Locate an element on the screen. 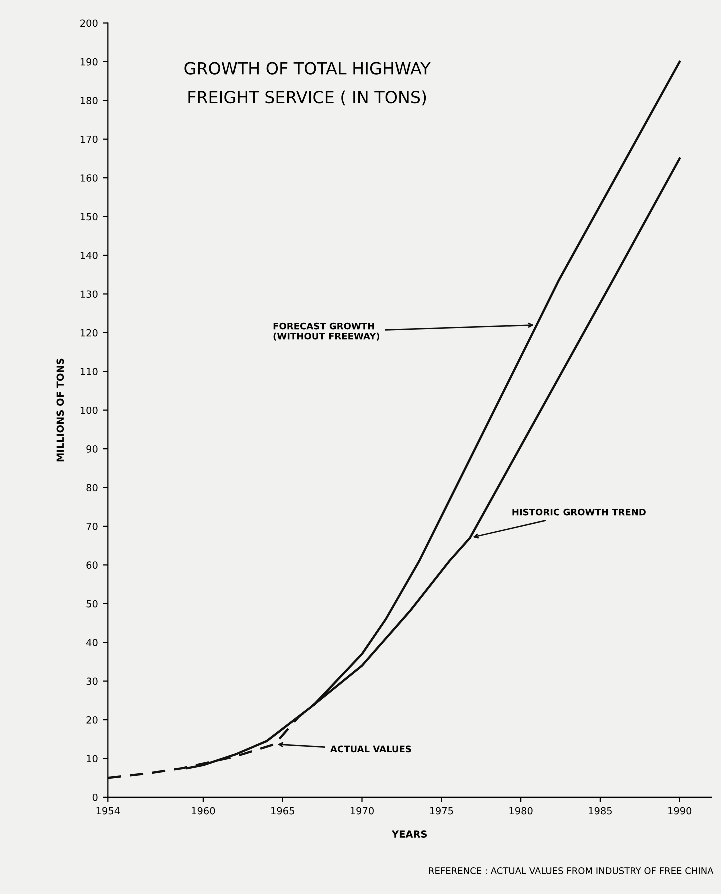  x-tick-label: 1965 is located at coordinates (283, 811).